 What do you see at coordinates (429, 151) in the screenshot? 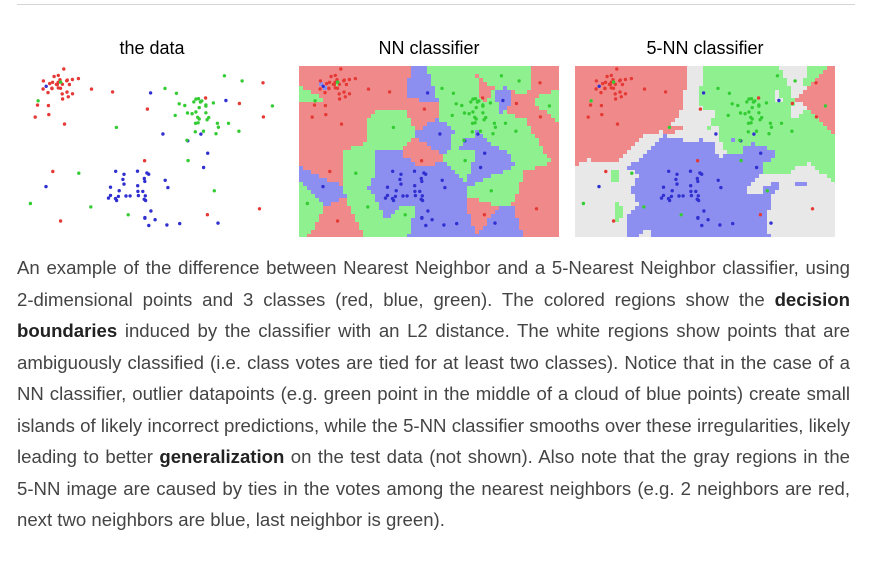
I see `nn-classifier-panel` at bounding box center [429, 151].